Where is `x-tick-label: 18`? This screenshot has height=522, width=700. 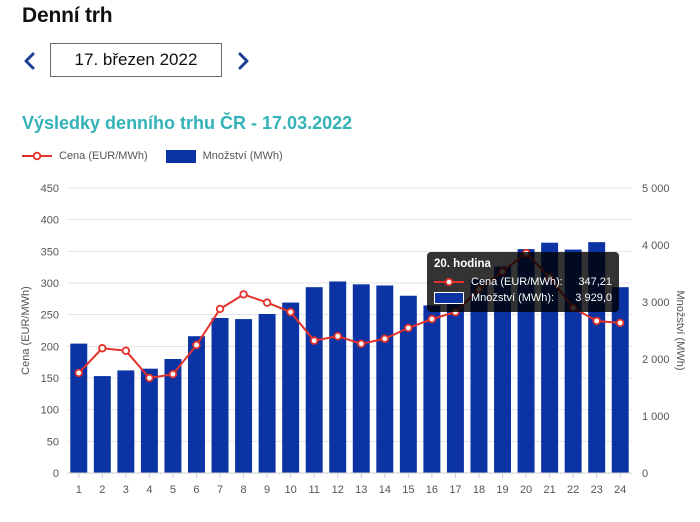 x-tick-label: 18 is located at coordinates (479, 490).